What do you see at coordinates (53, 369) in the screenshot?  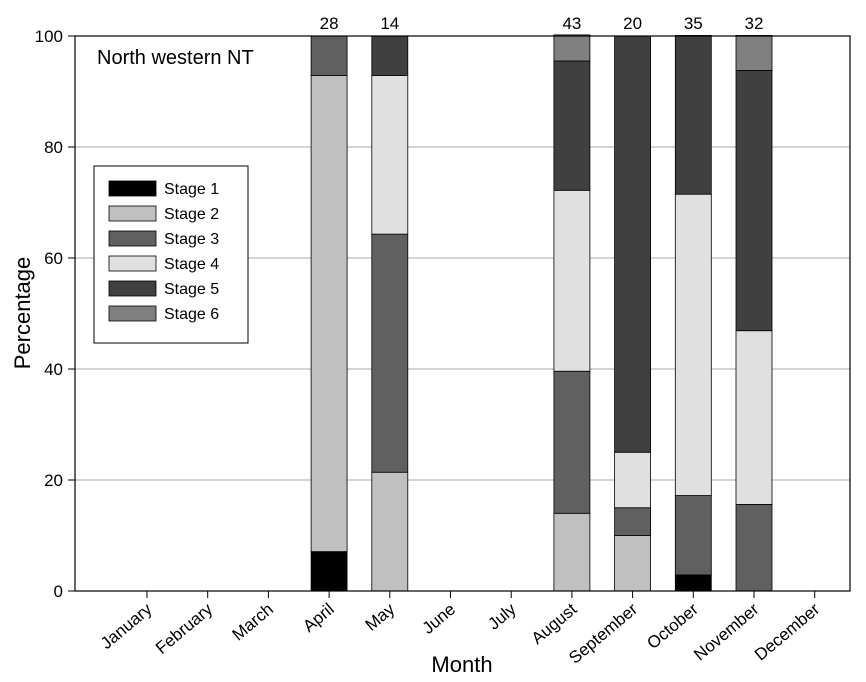 I see `y-tick-label: 40` at bounding box center [53, 369].